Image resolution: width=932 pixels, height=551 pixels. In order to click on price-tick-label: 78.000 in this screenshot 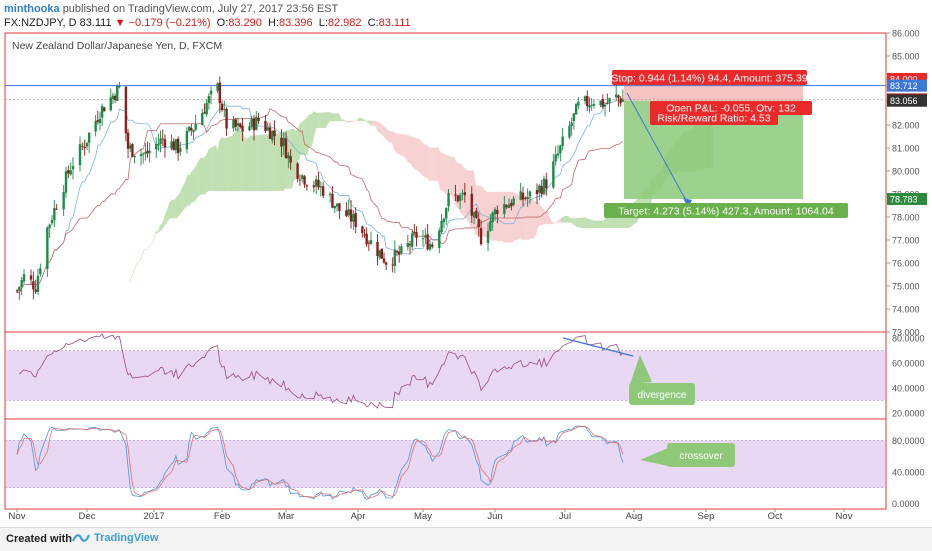, I will do `click(906, 218)`.